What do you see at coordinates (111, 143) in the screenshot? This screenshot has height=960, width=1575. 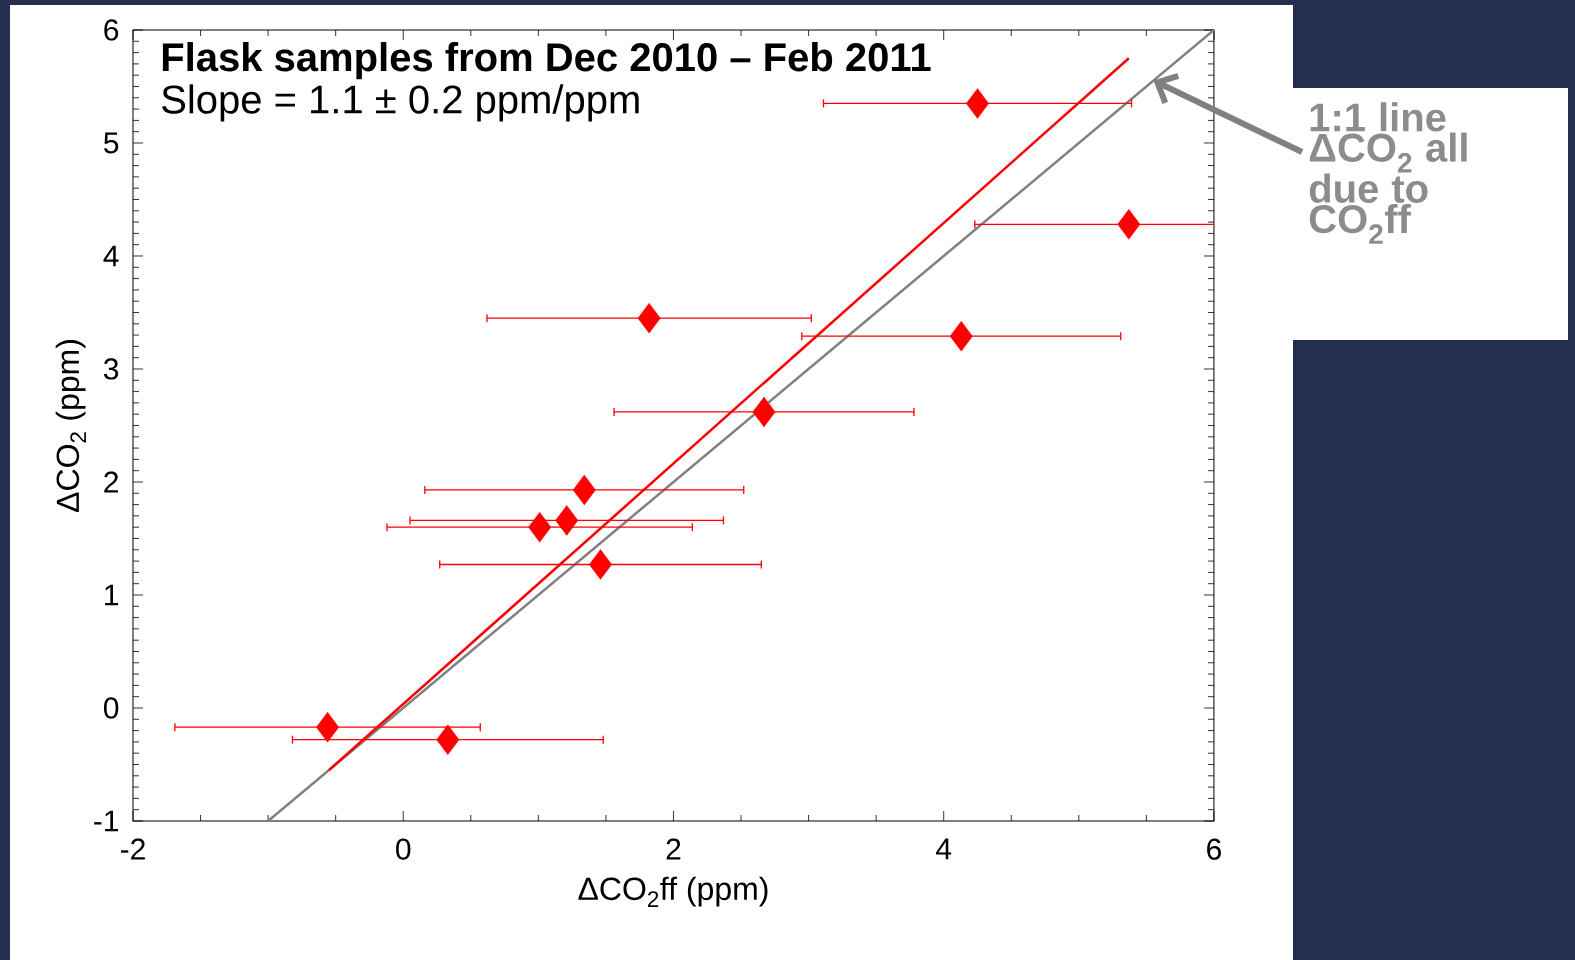 I see `y-tick-label: 5` at bounding box center [111, 143].